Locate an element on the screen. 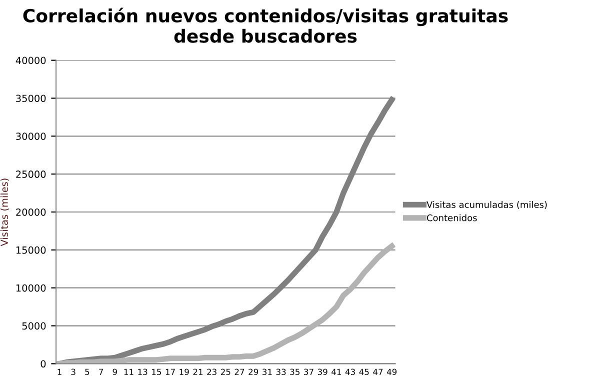  x-tick-label: 29 is located at coordinates (253, 372).